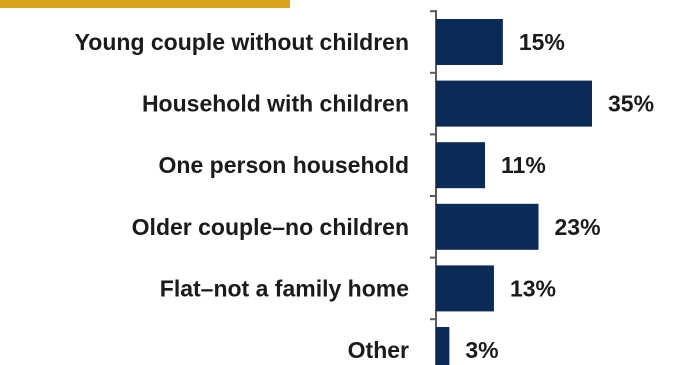 This screenshot has height=365, width=695. Describe the element at coordinates (270, 227) in the screenshot. I see `category-label: Older couple–no children` at that location.